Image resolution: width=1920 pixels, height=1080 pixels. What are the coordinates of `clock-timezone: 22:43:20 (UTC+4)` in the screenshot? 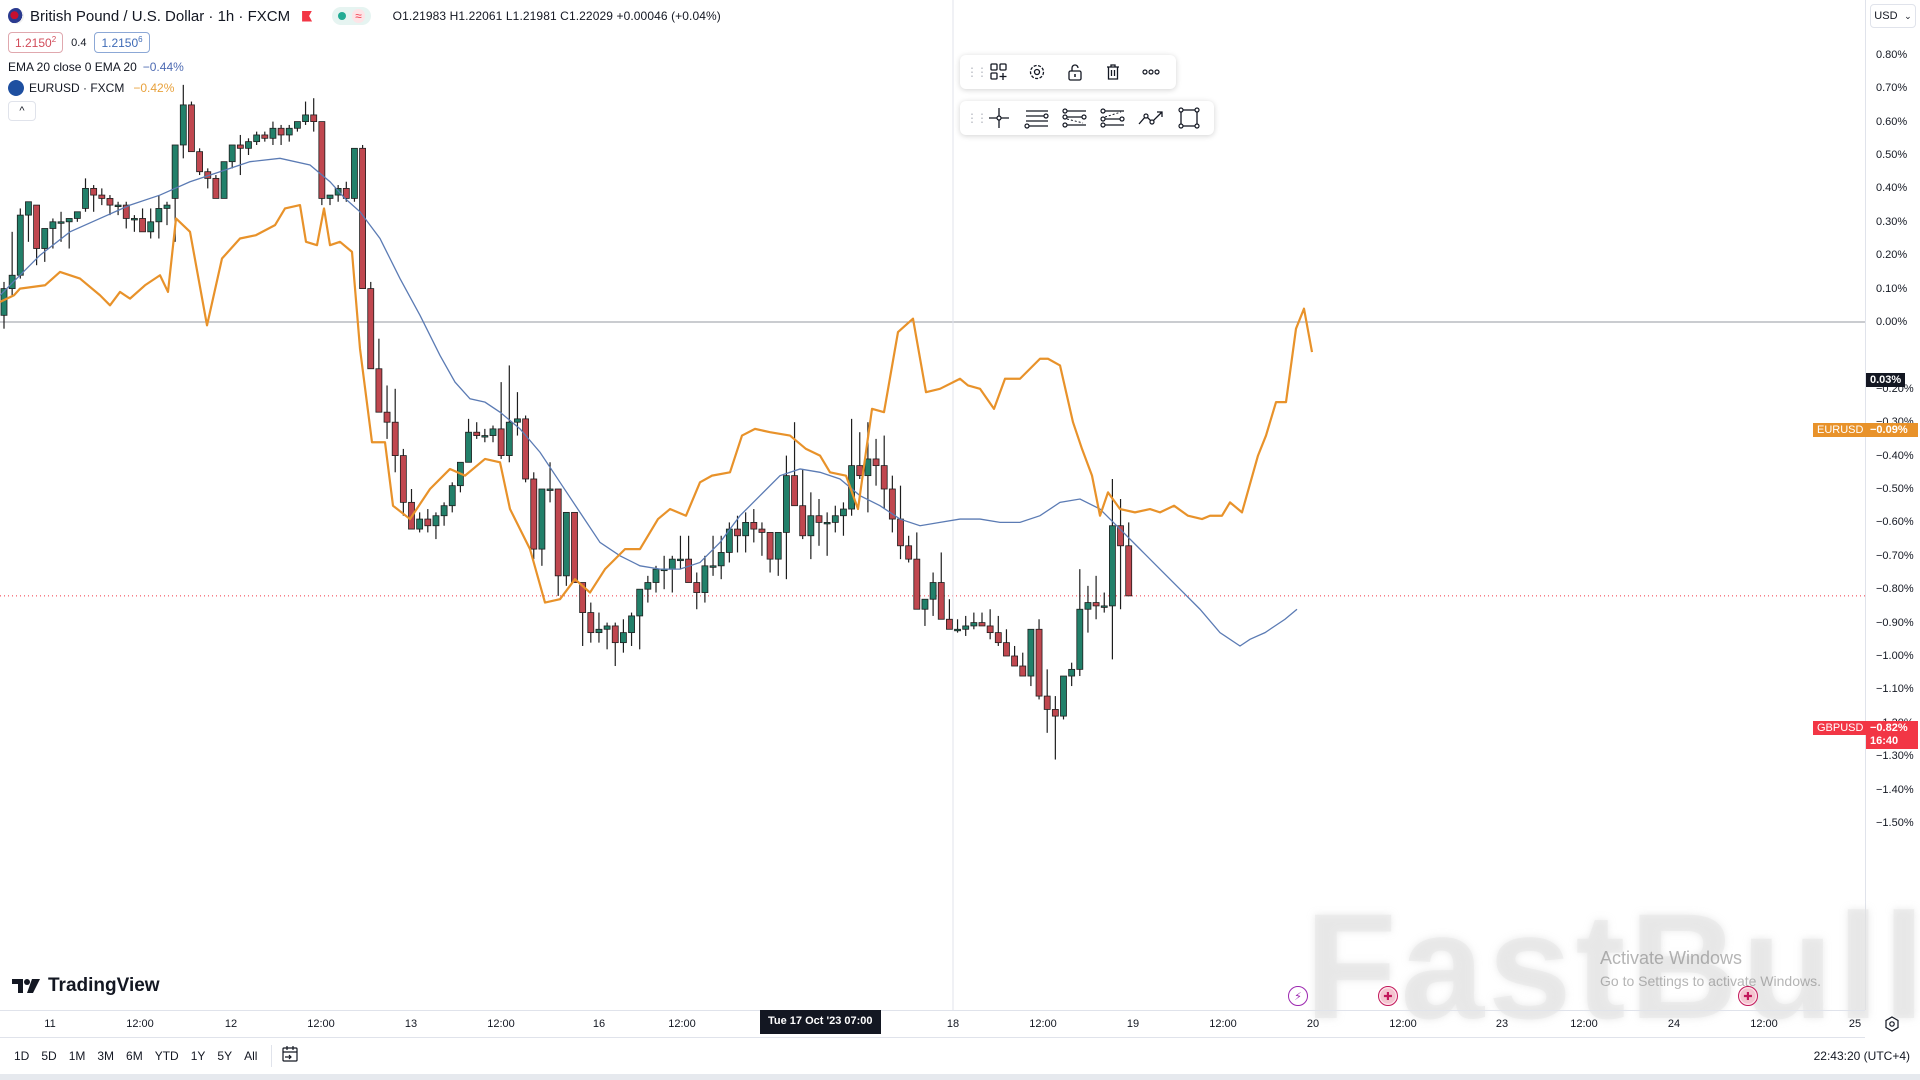 It's located at (1861, 1056).